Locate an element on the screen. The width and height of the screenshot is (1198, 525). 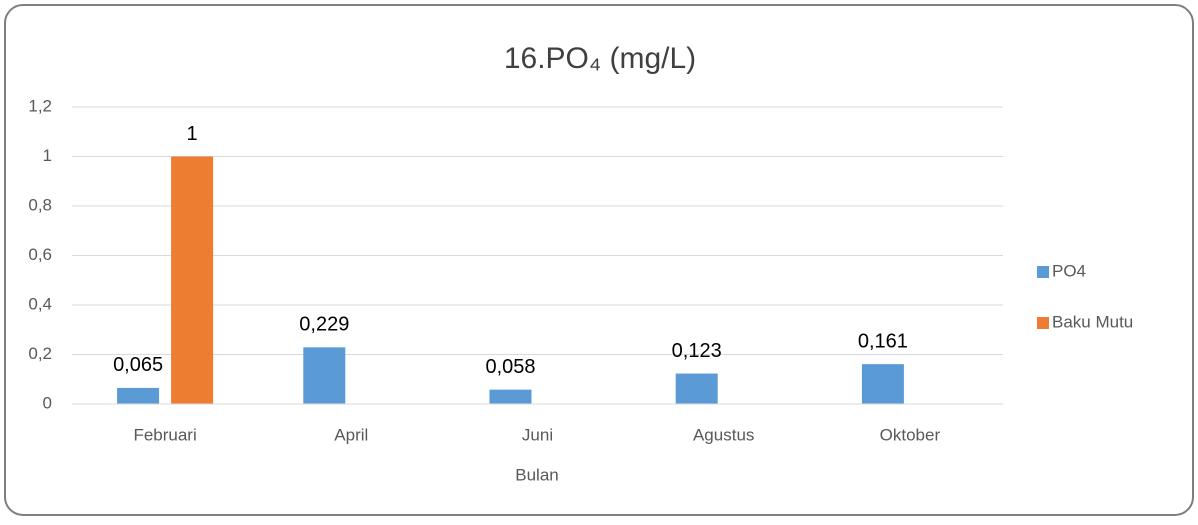
y-tick-label: 0,4 is located at coordinates (40, 303).